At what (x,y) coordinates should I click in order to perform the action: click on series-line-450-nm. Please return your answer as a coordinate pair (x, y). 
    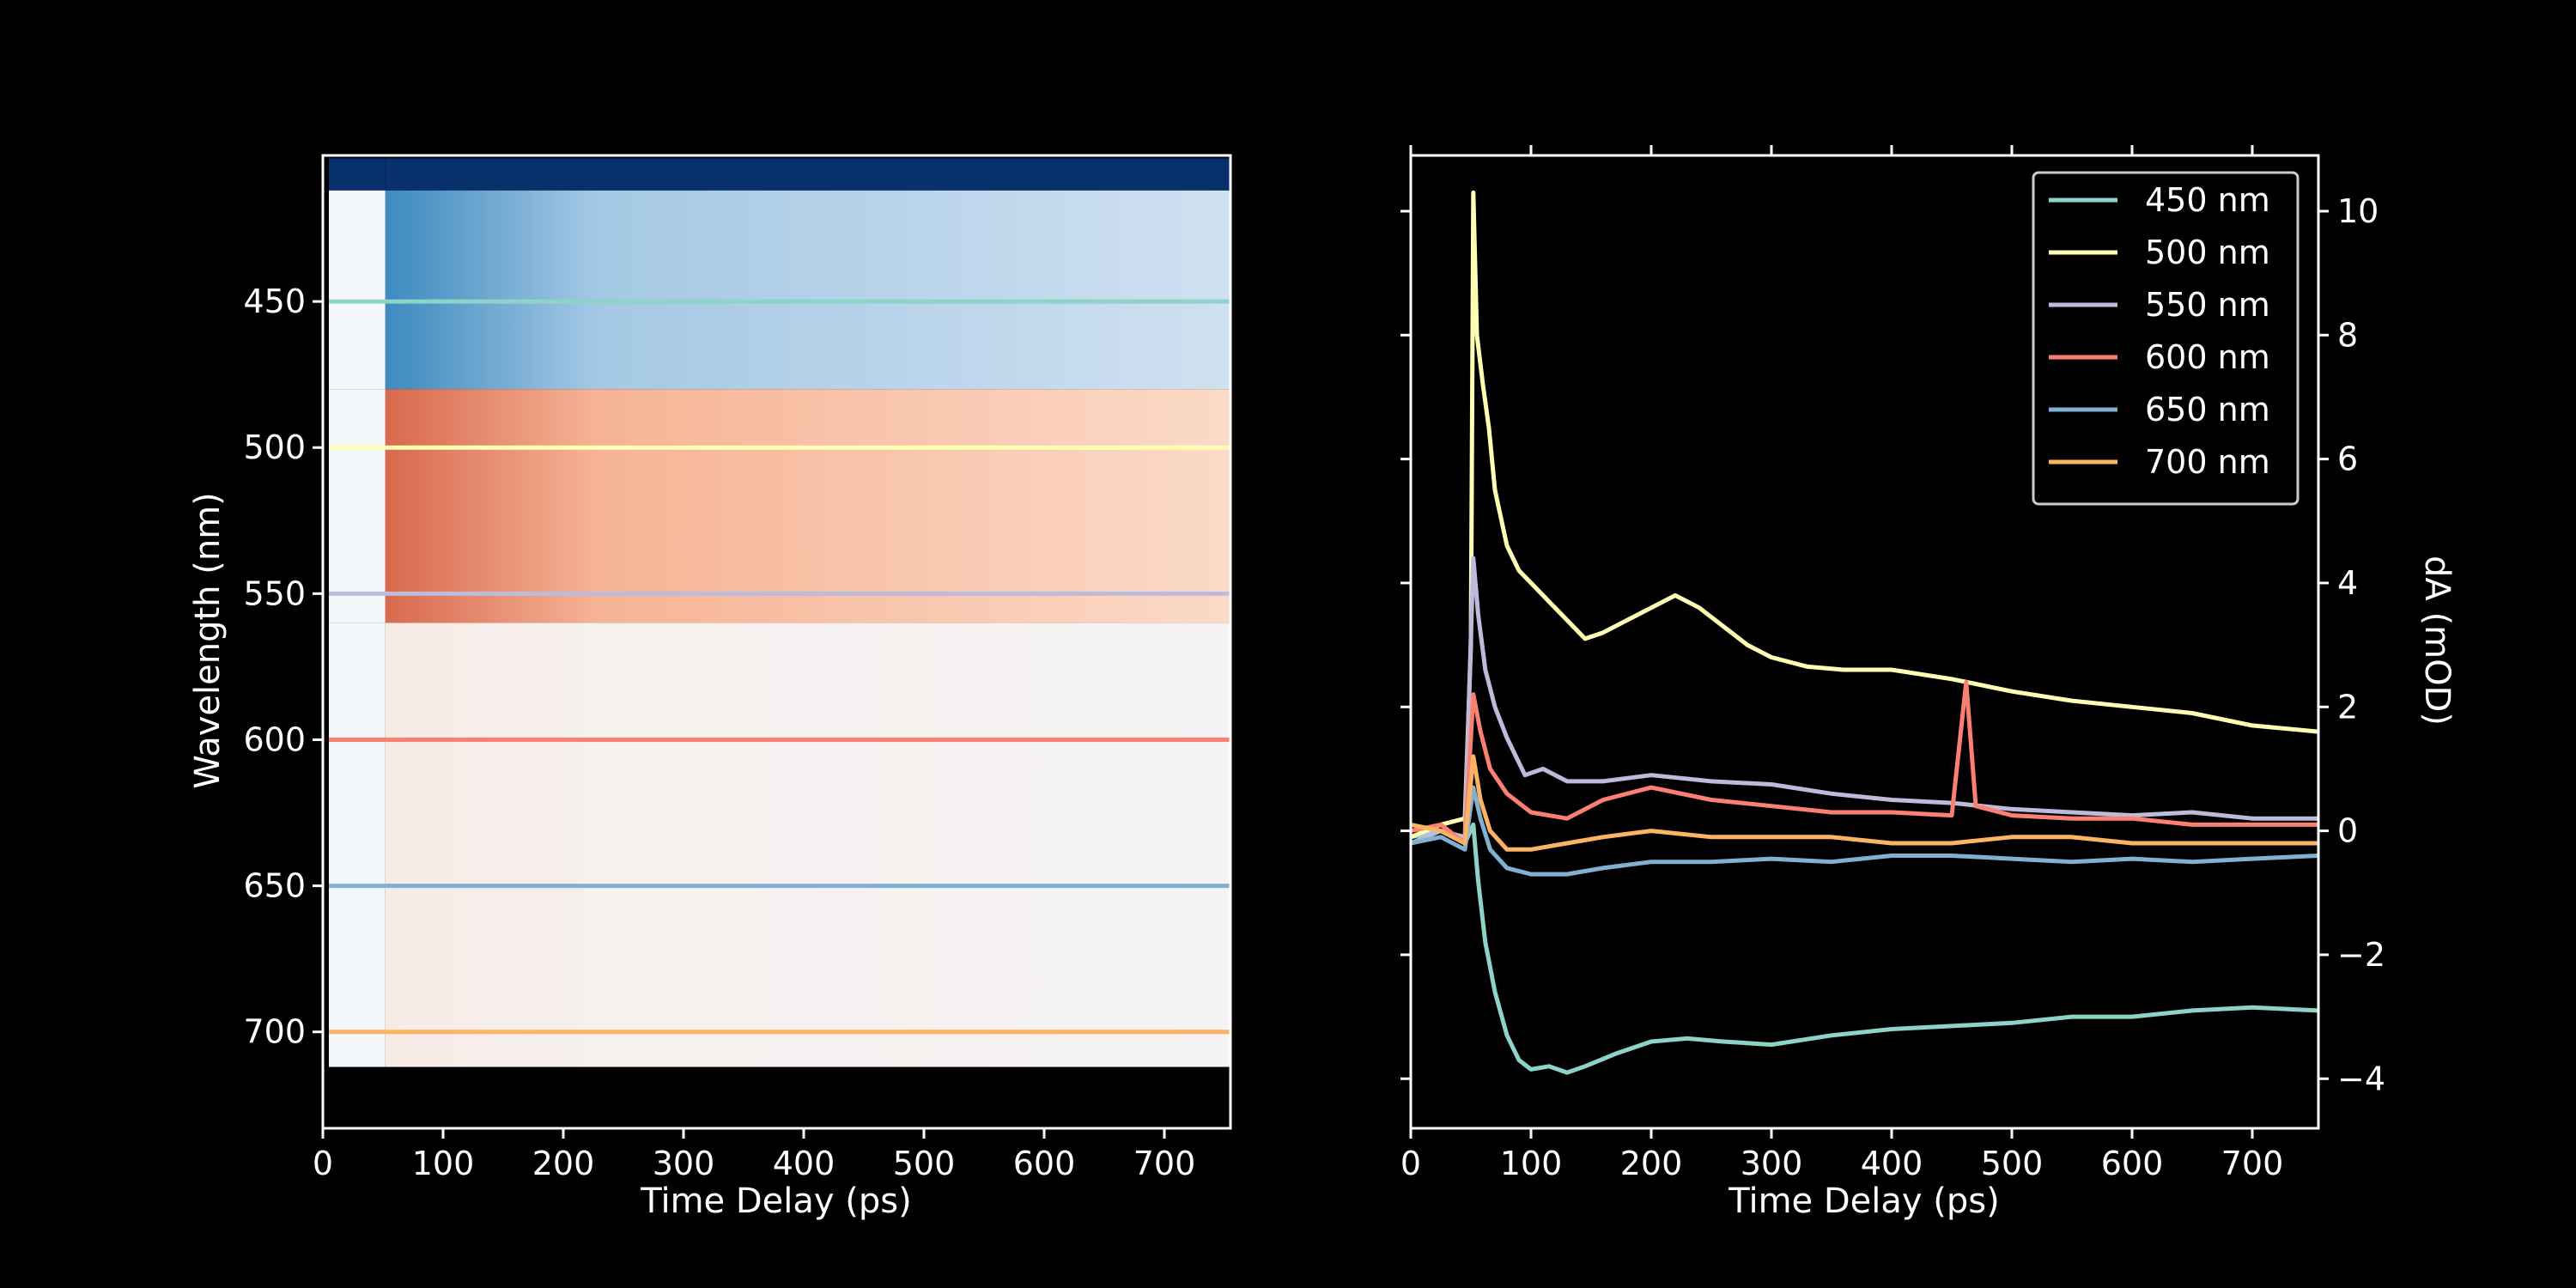
    Looking at the image, I should click on (1865, 948).